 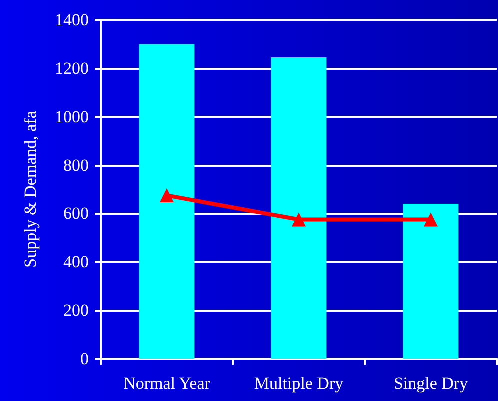 I want to click on x-tick-label: Single Dry, so click(x=431, y=383).